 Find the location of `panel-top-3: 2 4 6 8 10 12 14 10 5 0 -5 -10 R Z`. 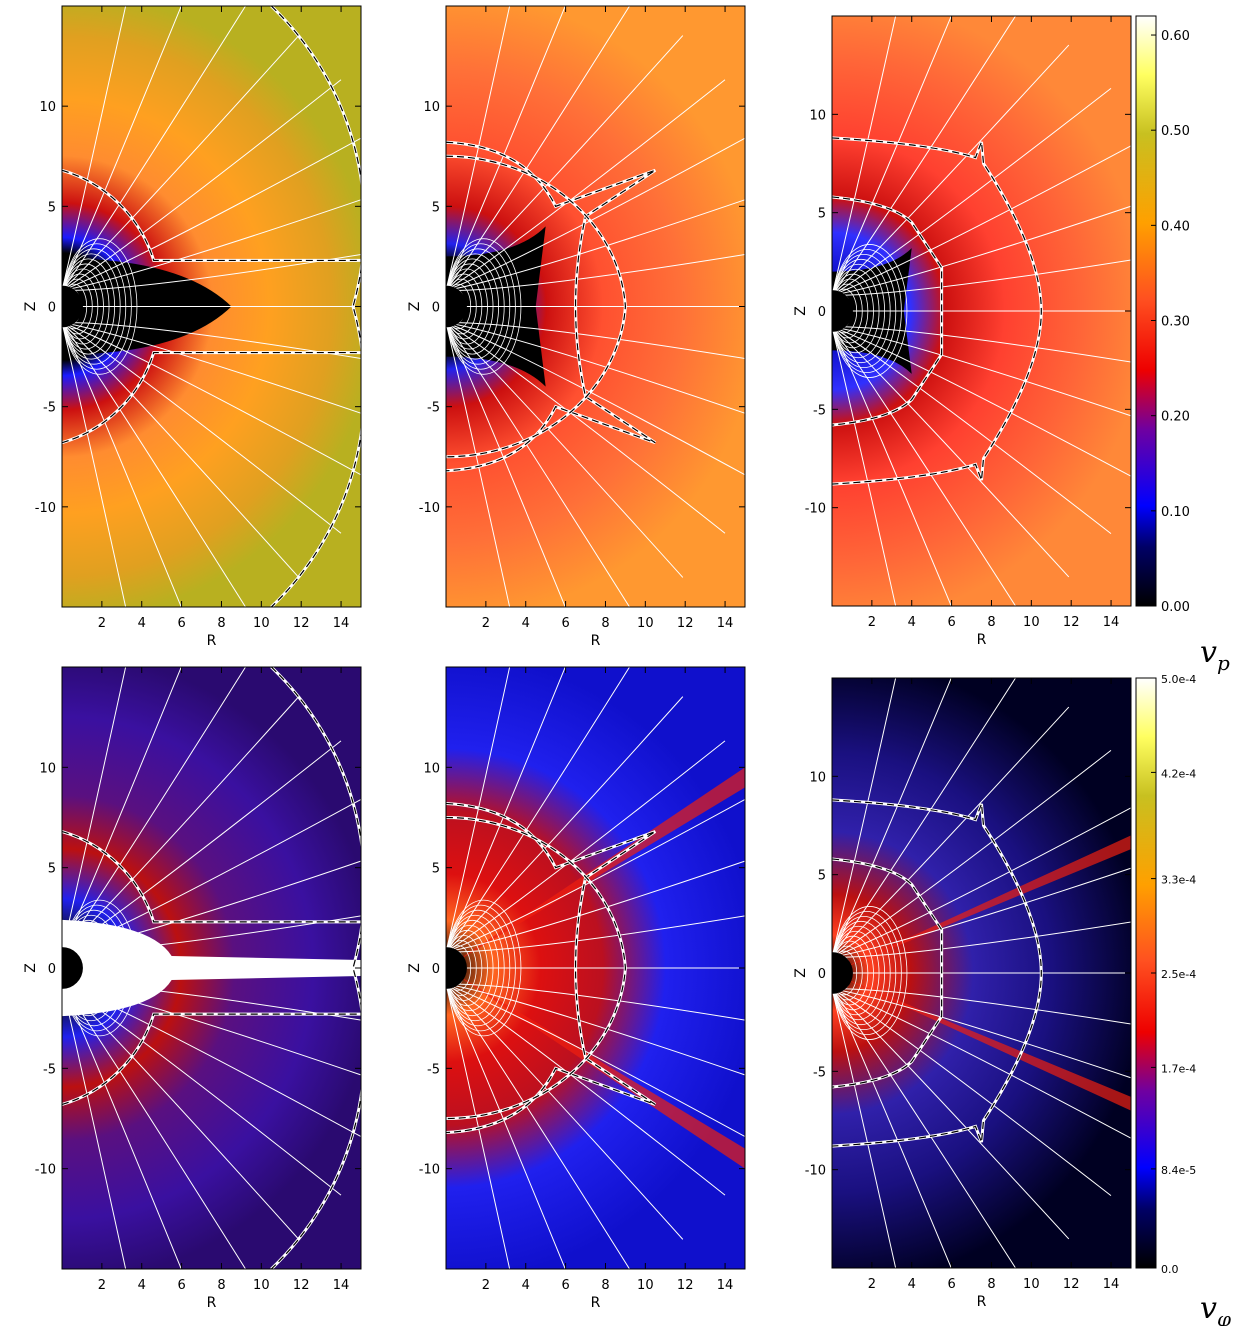

panel-top-3: 2 4 6 8 10 12 14 10 5 0 -5 -10 R Z is located at coordinates (962, 331).